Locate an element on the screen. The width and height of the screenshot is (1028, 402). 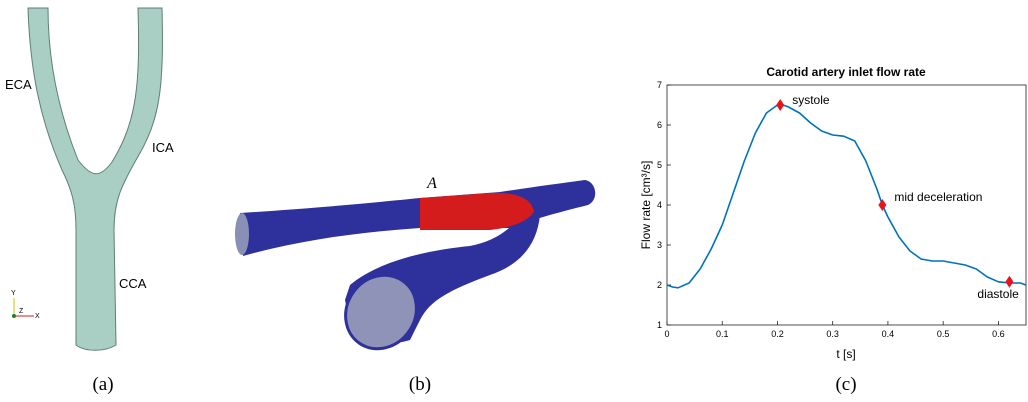
label: ICA is located at coordinates (163, 147).